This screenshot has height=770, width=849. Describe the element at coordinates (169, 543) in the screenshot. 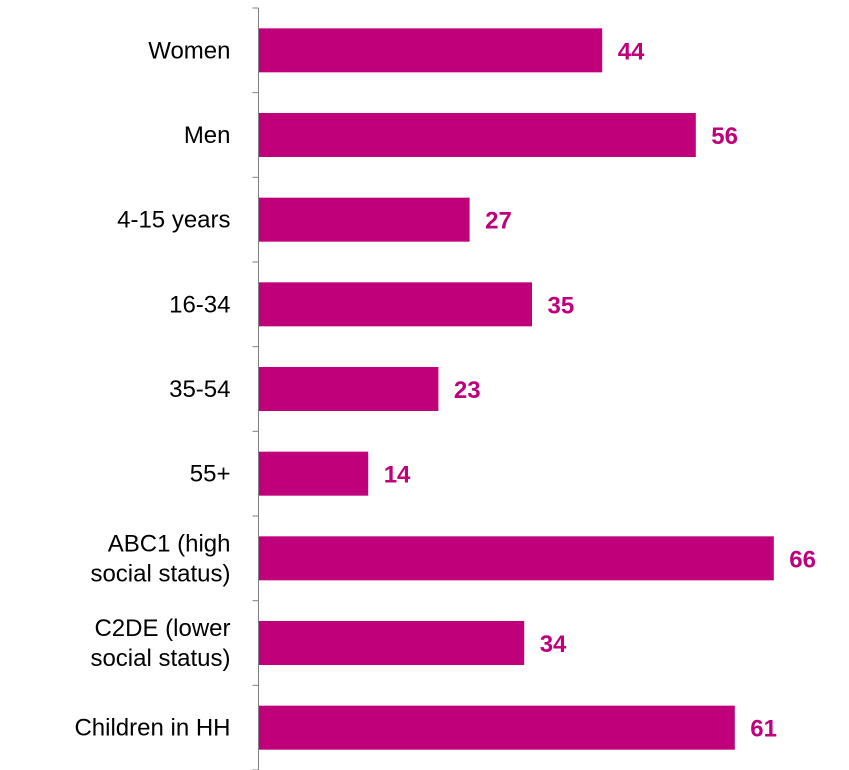

I see `category-label-line: ABC1 (high` at that location.